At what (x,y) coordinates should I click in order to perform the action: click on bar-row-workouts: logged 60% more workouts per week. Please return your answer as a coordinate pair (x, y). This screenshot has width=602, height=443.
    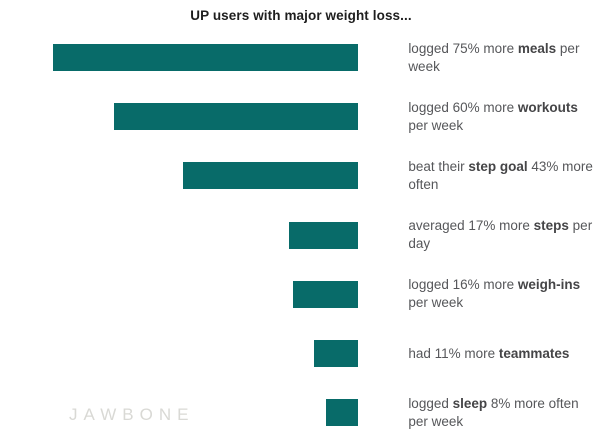
    Looking at the image, I should click on (301, 116).